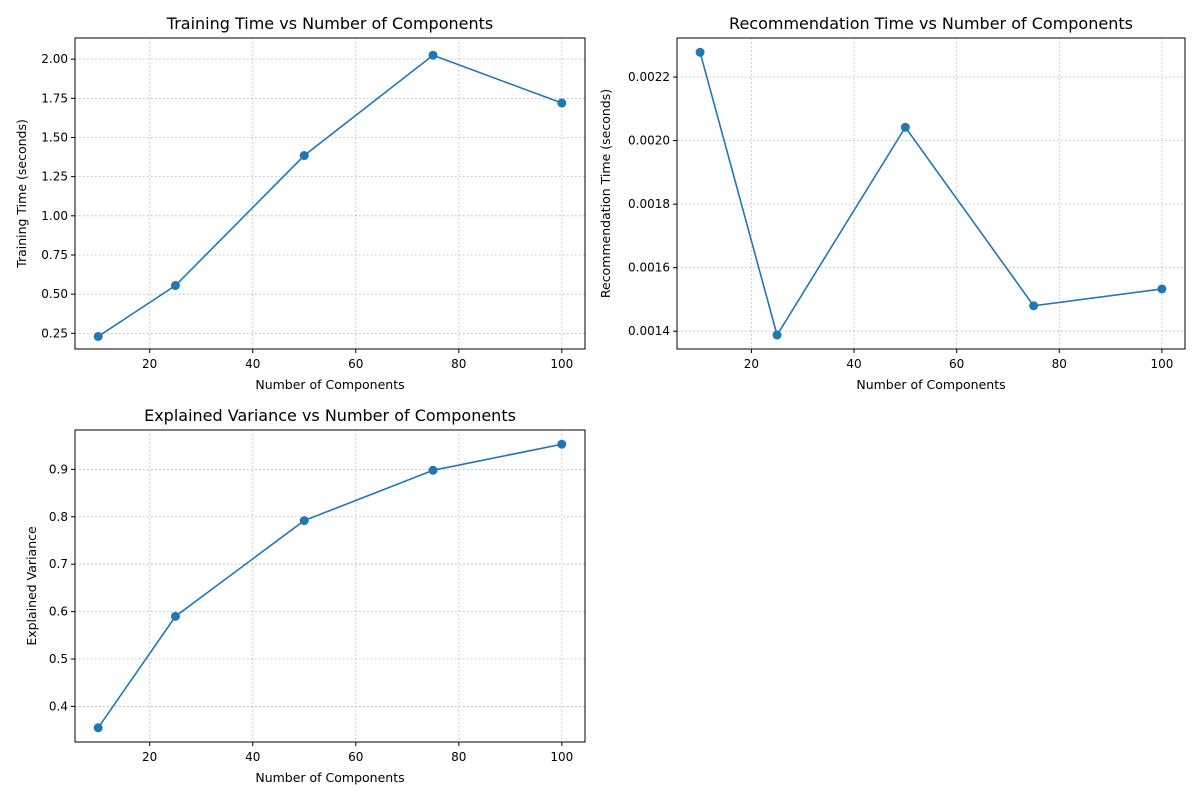 The height and width of the screenshot is (800, 1200). What do you see at coordinates (54, 294) in the screenshot?
I see `y-tick-label: 0.50` at bounding box center [54, 294].